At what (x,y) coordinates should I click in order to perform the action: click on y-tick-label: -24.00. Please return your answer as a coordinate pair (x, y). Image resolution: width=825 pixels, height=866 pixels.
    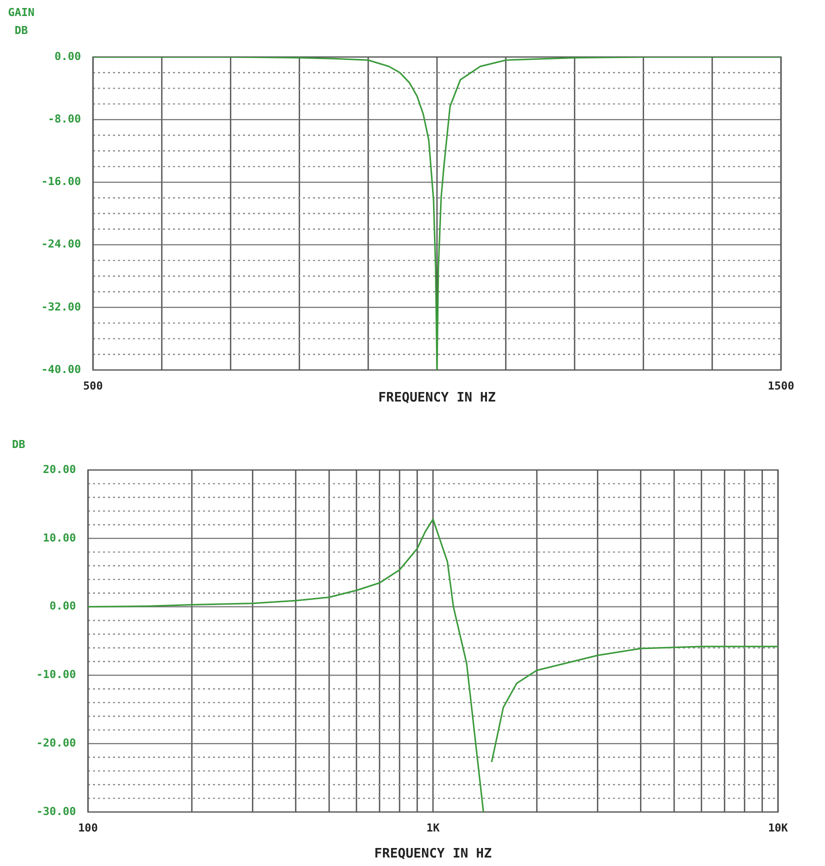
    Looking at the image, I should click on (61, 244).